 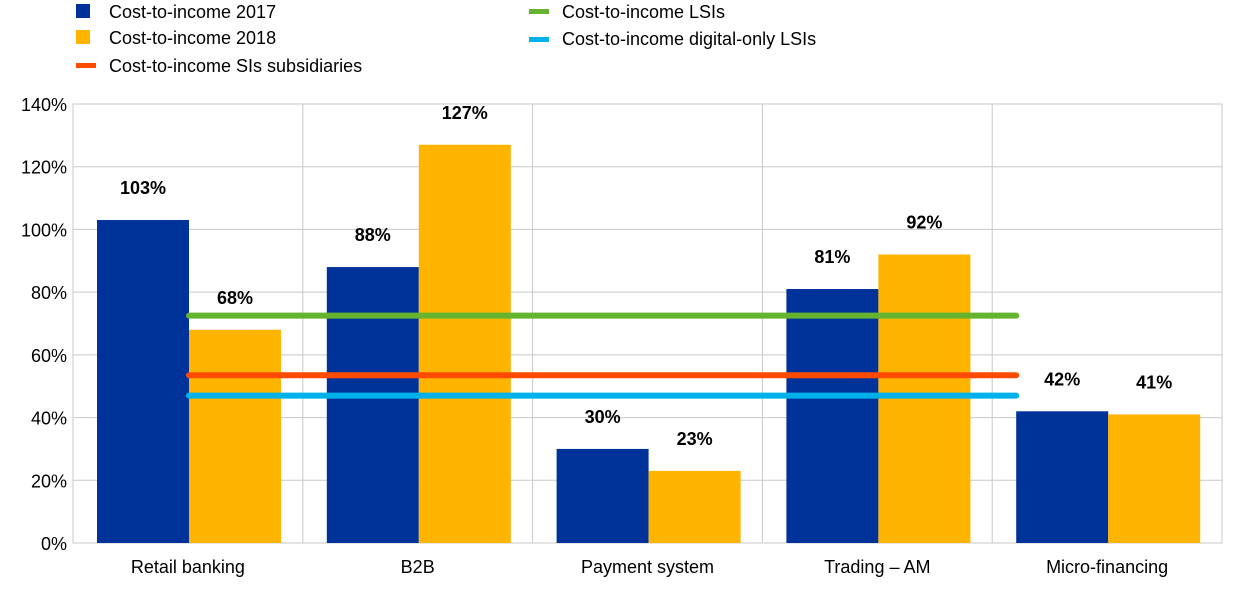 What do you see at coordinates (465, 113) in the screenshot?
I see `data-label: 127%` at bounding box center [465, 113].